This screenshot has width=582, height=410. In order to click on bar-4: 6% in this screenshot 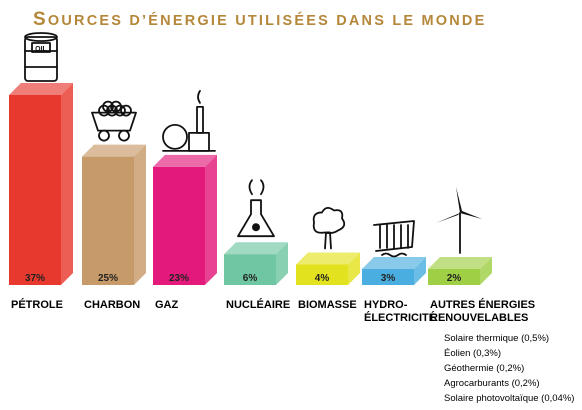, I will do `click(256, 263)`.